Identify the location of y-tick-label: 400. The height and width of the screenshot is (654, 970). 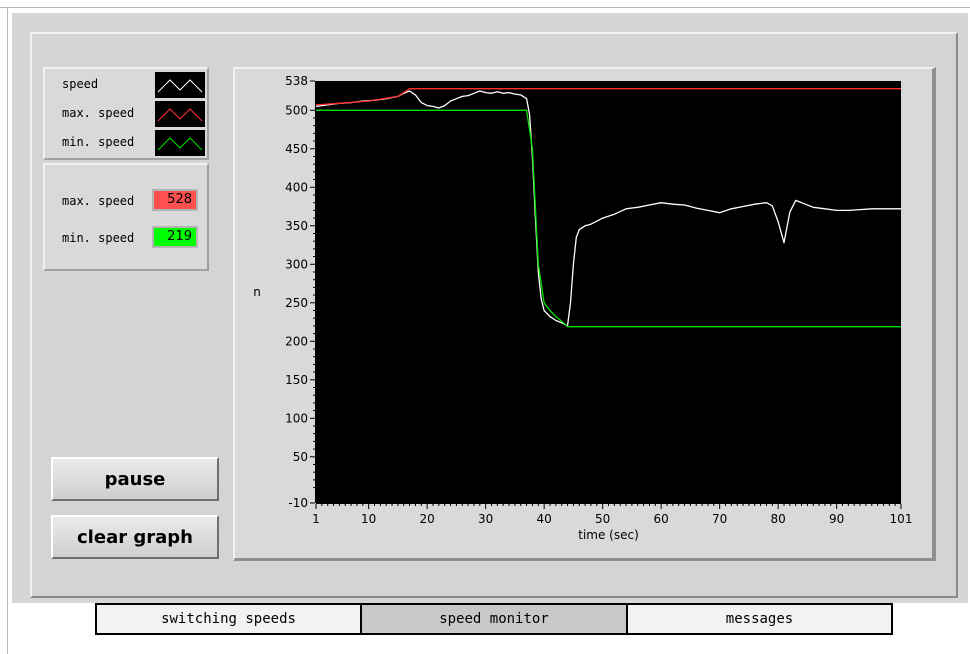
(296, 187).